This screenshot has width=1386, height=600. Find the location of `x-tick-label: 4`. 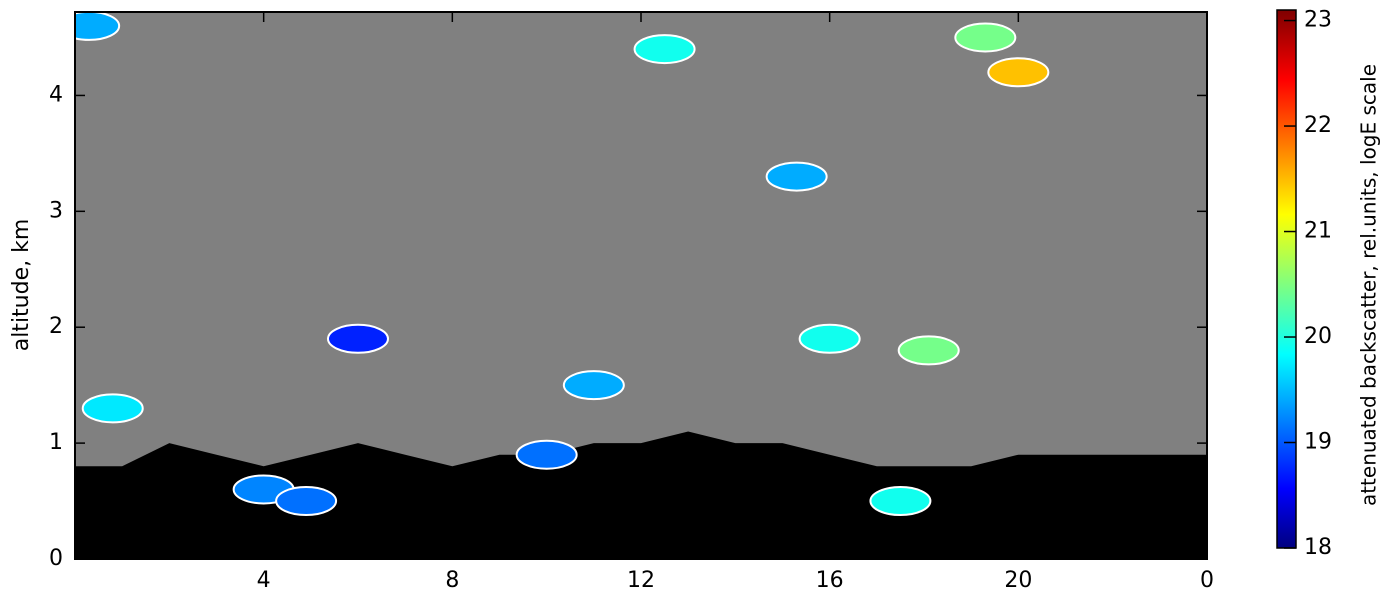

x-tick-label: 4 is located at coordinates (264, 580).